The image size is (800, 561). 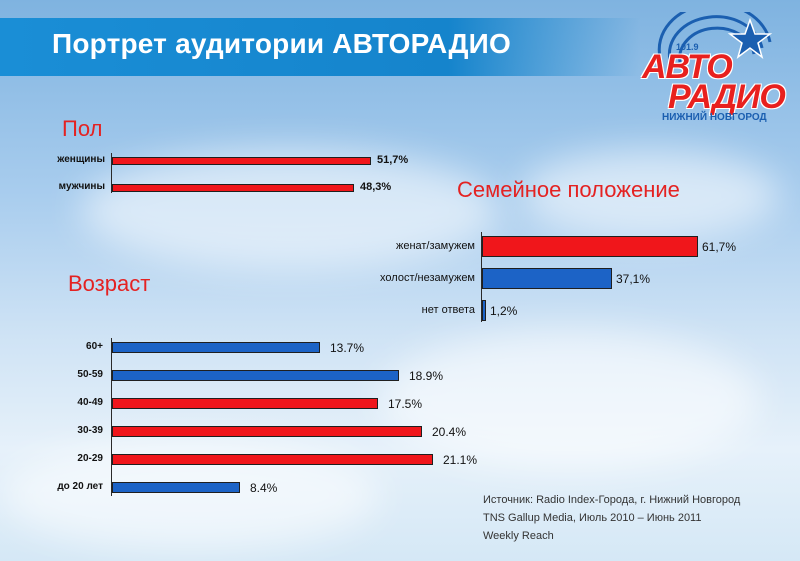 I want to click on value-label: 61,7%, so click(x=719, y=246).